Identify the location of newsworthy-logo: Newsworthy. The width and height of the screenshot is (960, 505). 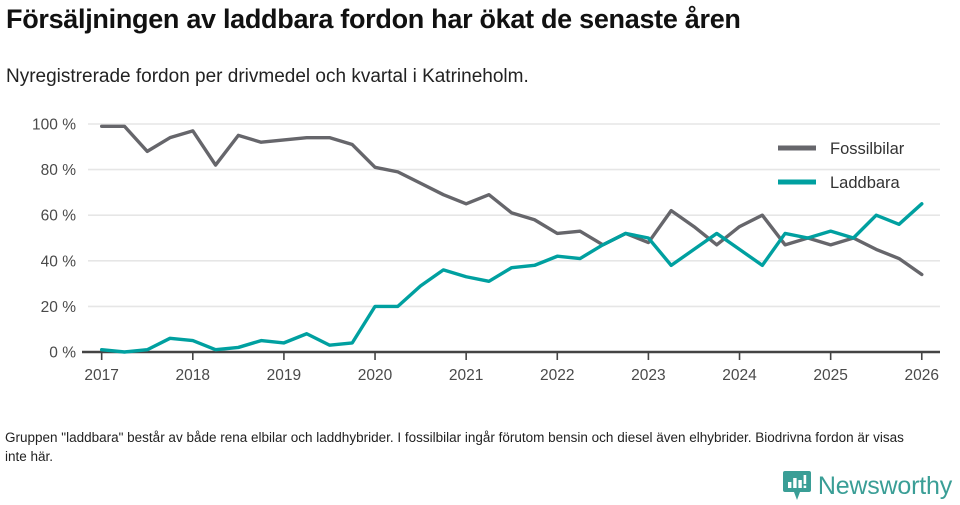
(867, 486).